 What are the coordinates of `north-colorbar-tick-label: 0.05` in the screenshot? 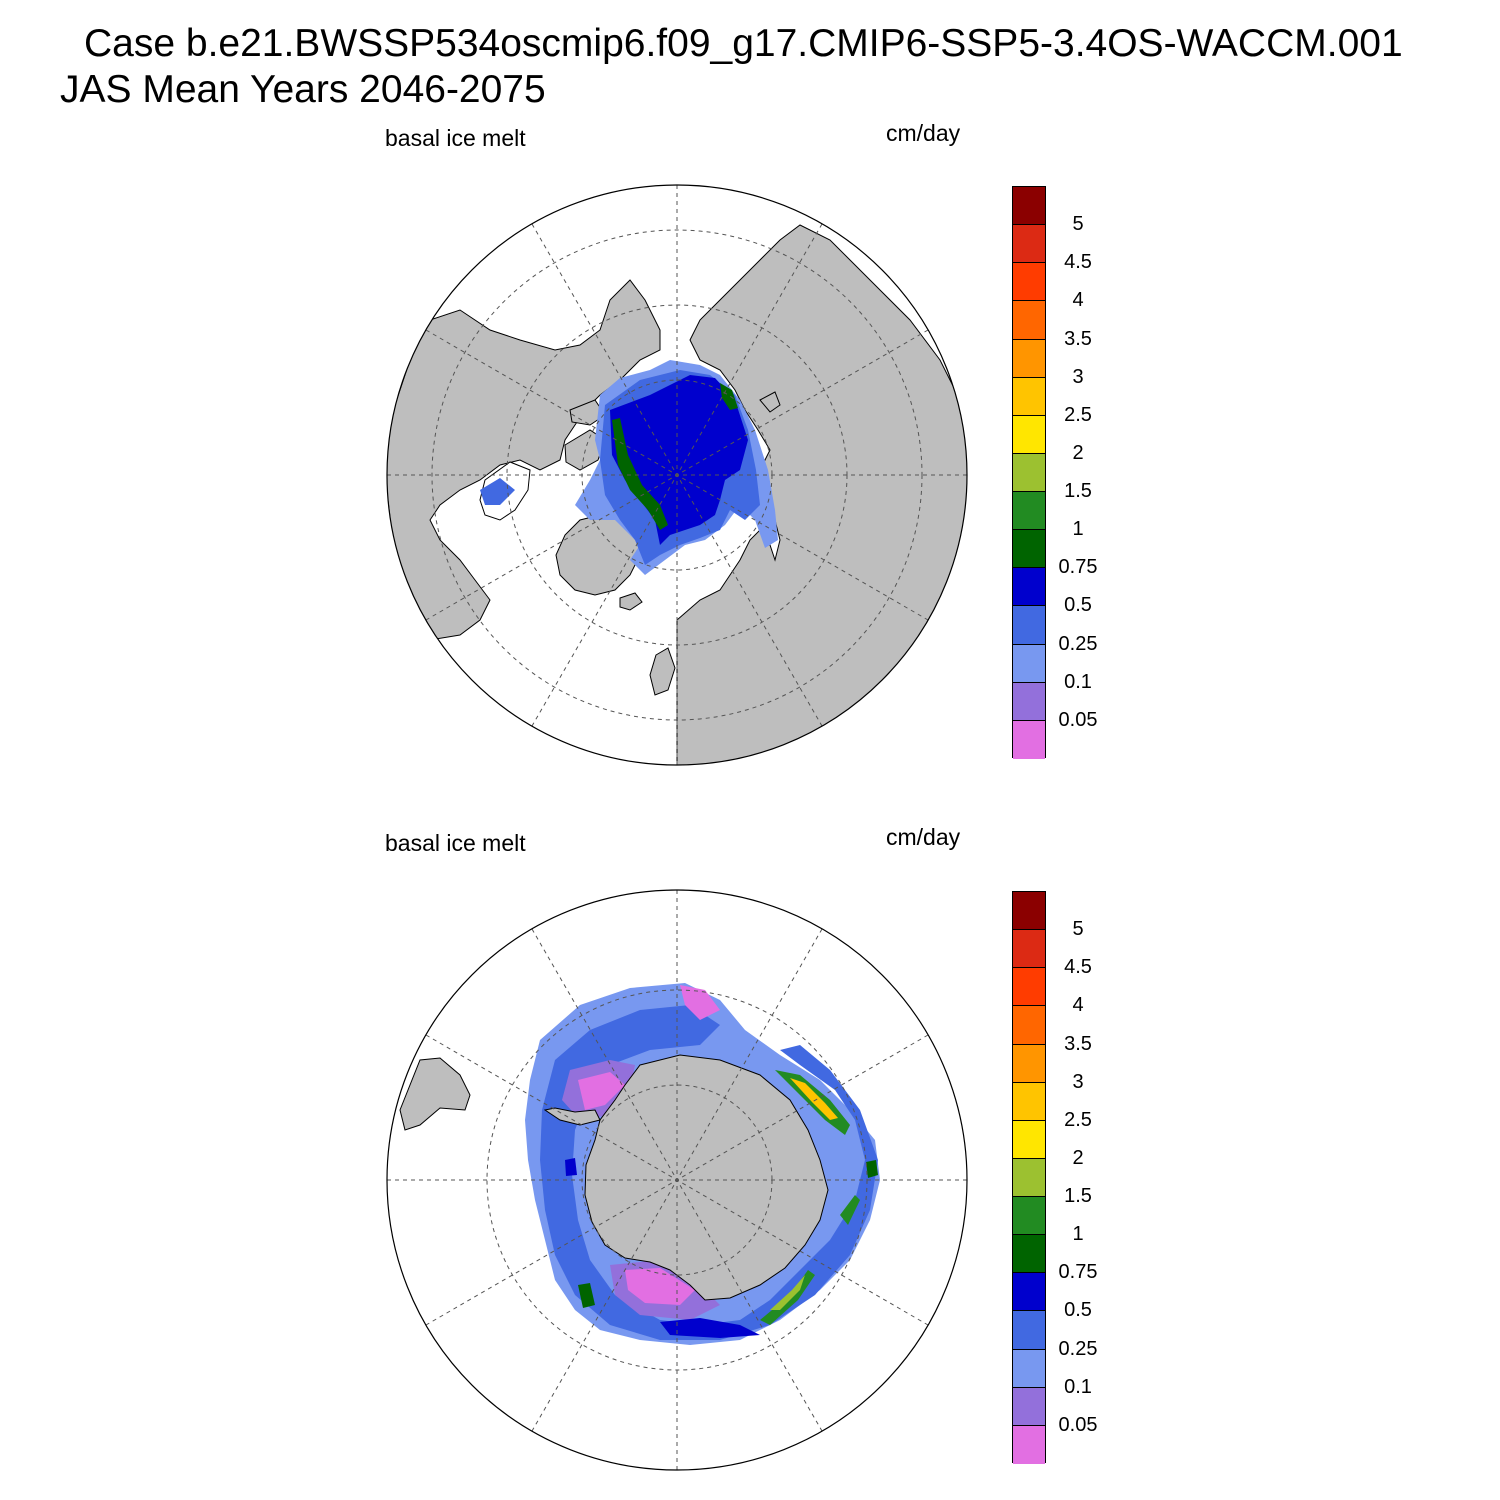 It's located at (1078, 719).